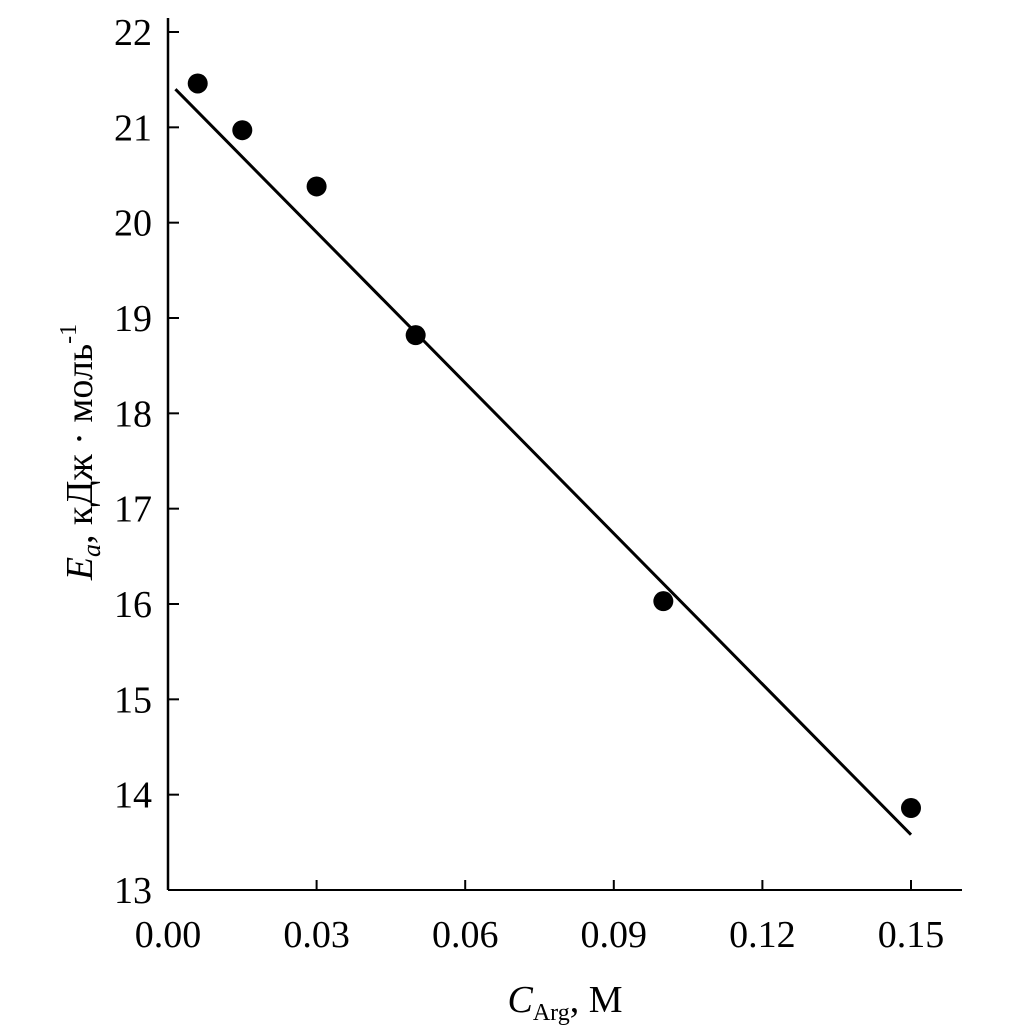 This screenshot has height=1034, width=1010. I want to click on y-label-sub: a, so click(91, 550).